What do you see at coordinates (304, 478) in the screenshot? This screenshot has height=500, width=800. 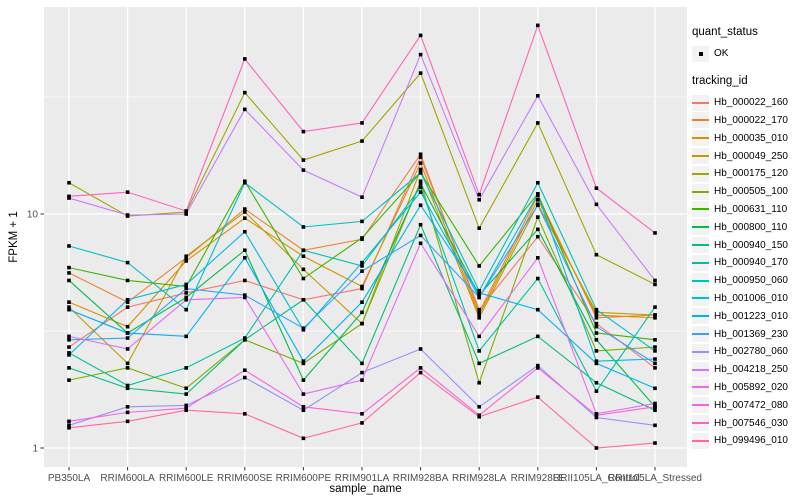 I see `x-tick-label: RRIM600PE` at bounding box center [304, 478].